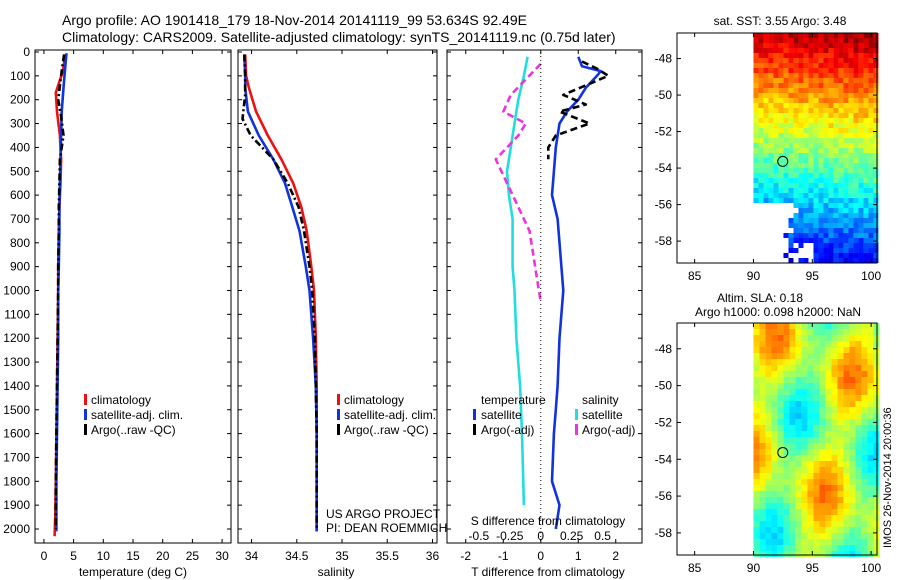 The image size is (900, 580). Describe the element at coordinates (754, 568) in the screenshot. I see `lon-tick-label: 90` at that location.